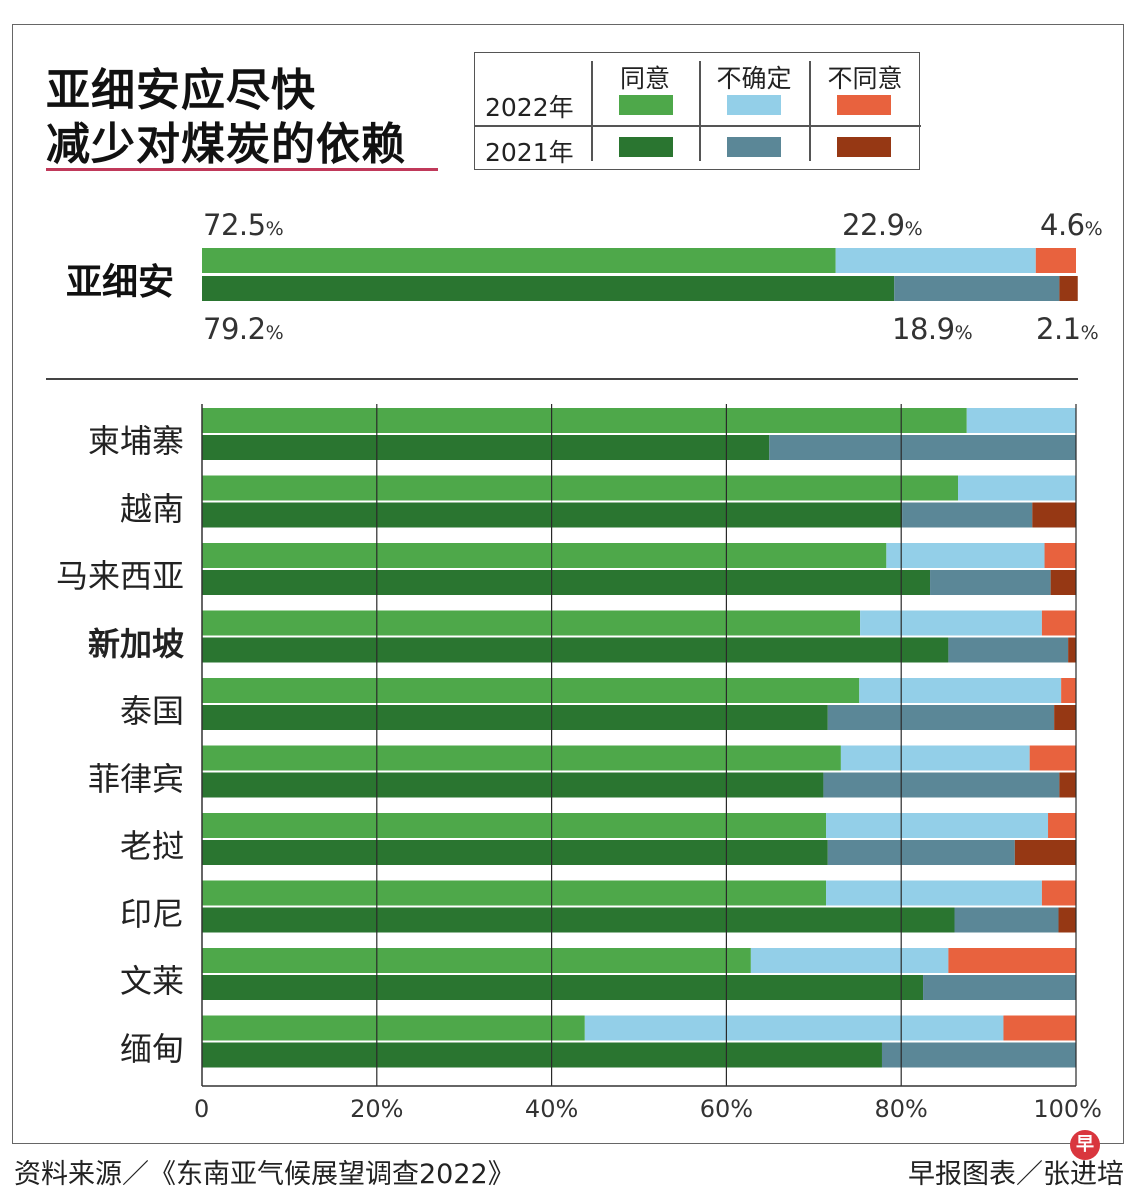  What do you see at coordinates (562, 379) in the screenshot?
I see `section-divider` at bounding box center [562, 379].